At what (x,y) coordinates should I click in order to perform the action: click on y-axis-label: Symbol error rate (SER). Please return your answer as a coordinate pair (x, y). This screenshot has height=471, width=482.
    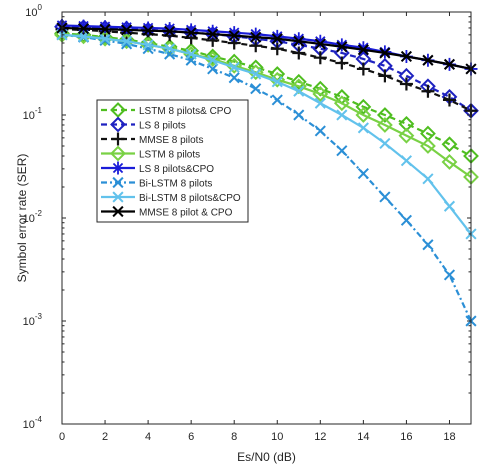
    Looking at the image, I should click on (22, 218).